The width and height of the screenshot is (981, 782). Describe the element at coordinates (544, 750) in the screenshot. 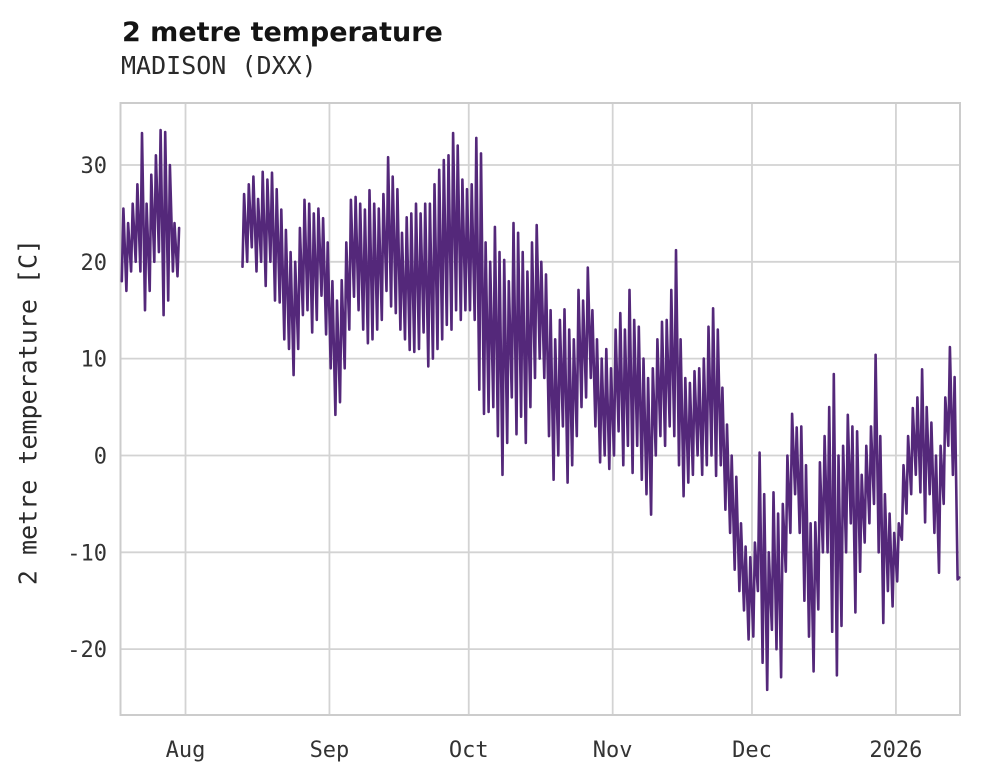

I see `x-tick-labels: Aug Sep Oct Nov Dec 2026` at that location.